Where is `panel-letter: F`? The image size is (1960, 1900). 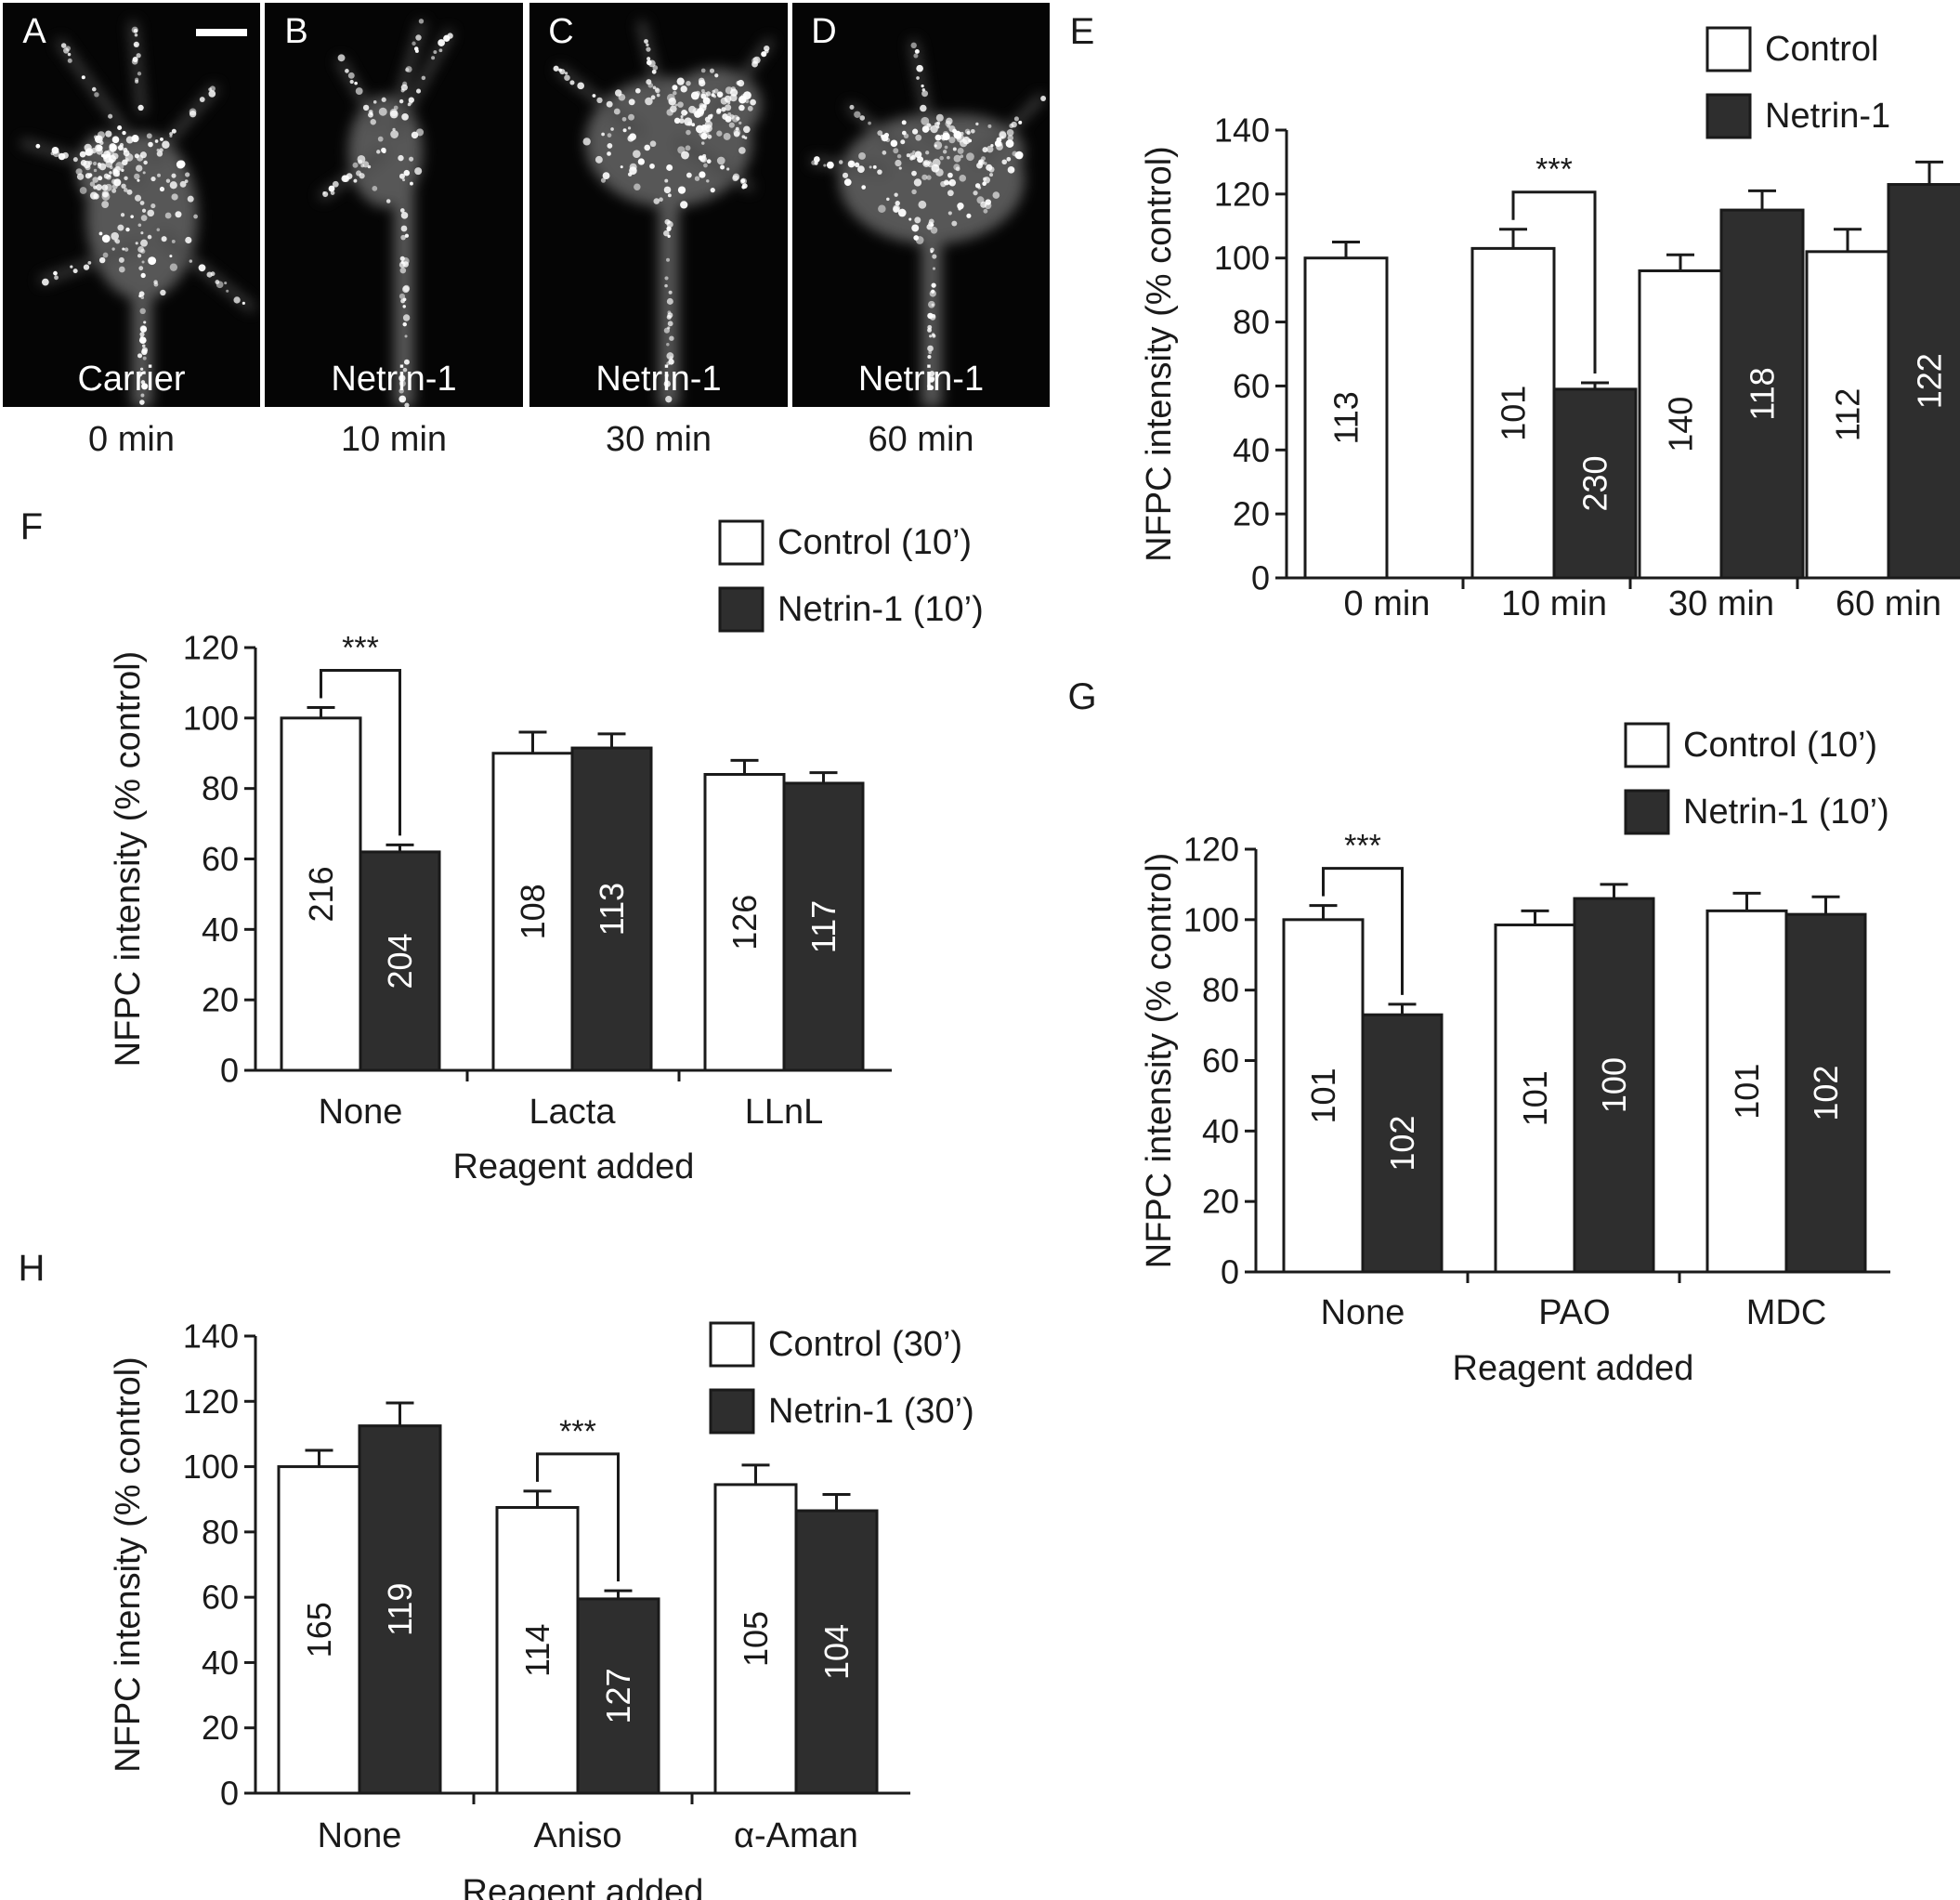 panel-letter: F is located at coordinates (31, 526).